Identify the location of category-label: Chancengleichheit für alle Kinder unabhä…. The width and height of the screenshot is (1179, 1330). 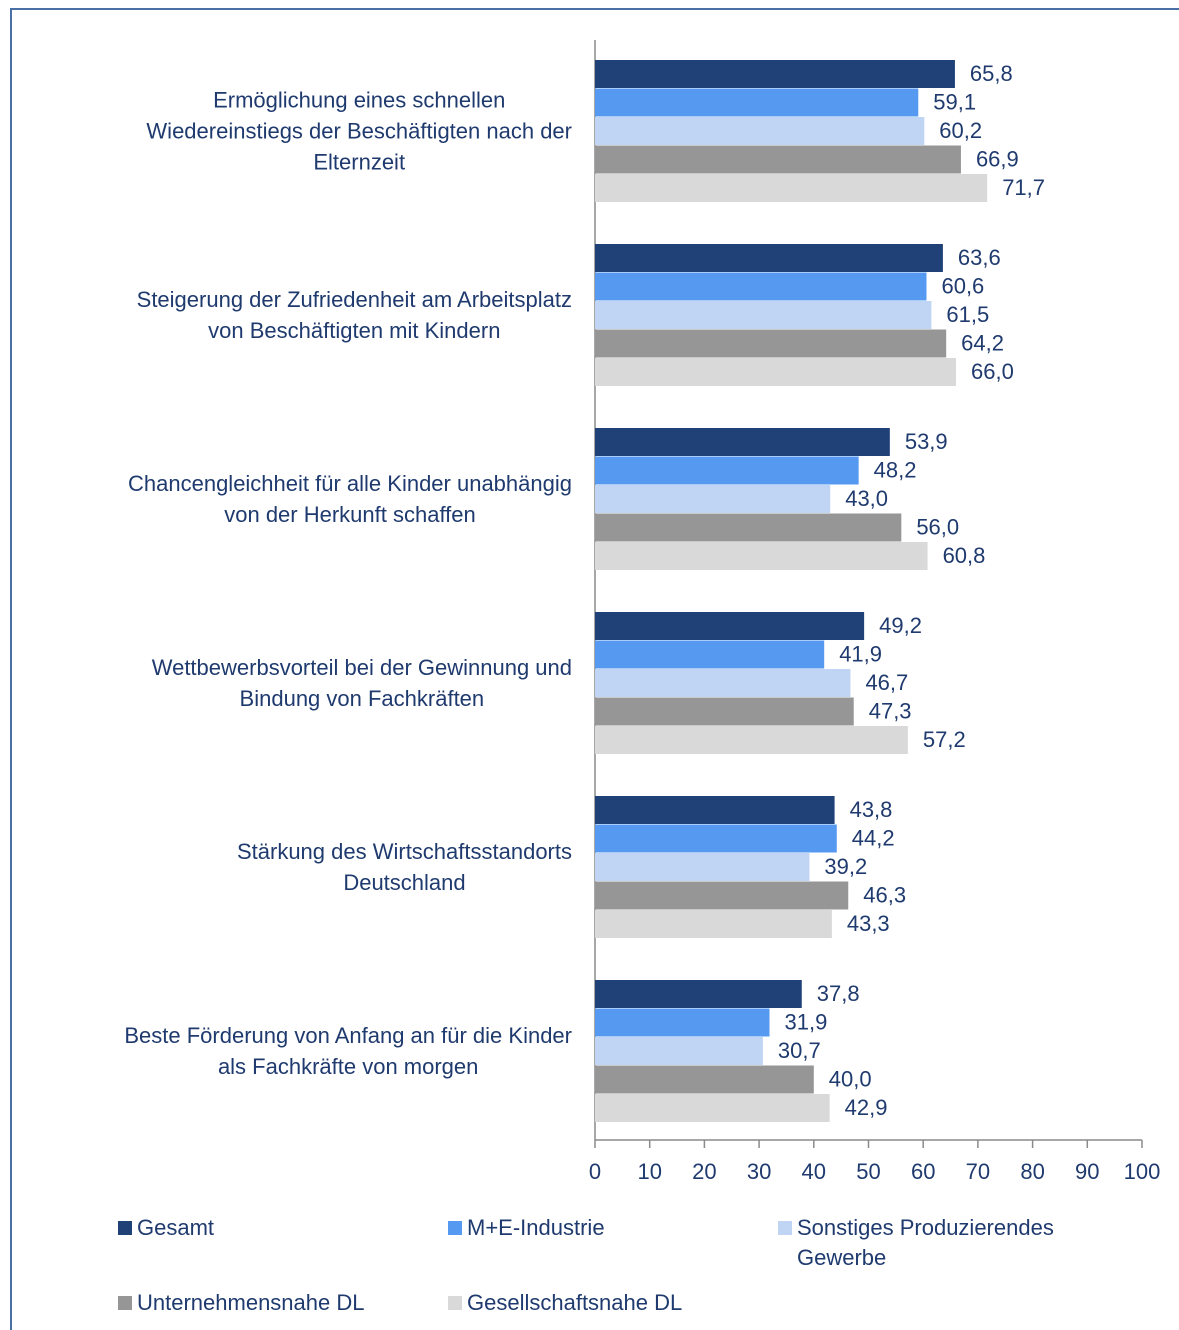
(350, 499).